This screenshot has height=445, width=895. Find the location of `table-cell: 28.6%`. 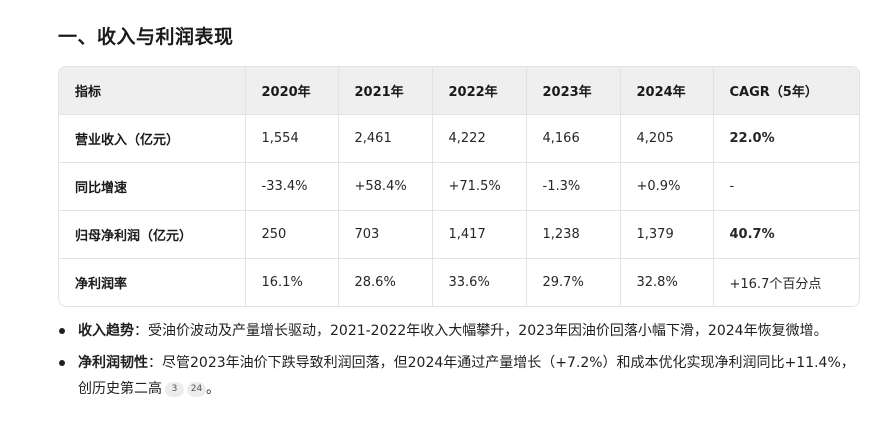

table-cell: 28.6% is located at coordinates (385, 282).